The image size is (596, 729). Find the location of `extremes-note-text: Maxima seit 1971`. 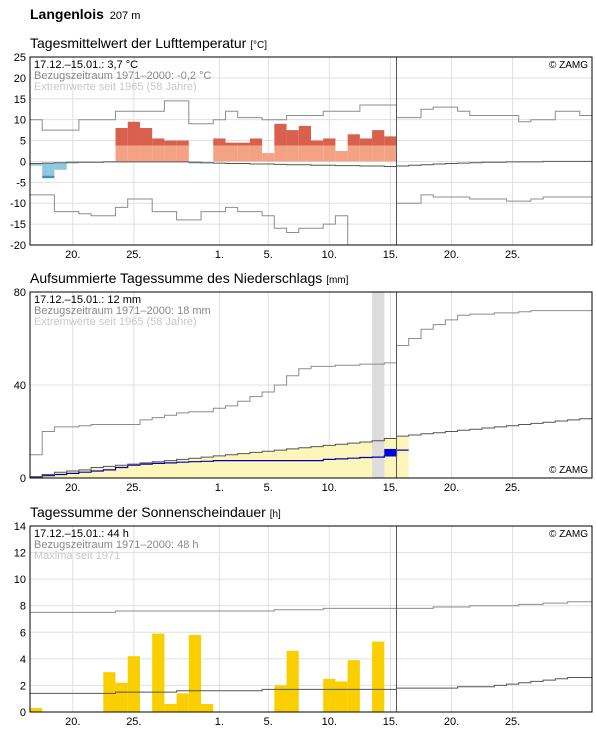

extremes-note-text: Maxima seit 1971 is located at coordinates (77, 556).